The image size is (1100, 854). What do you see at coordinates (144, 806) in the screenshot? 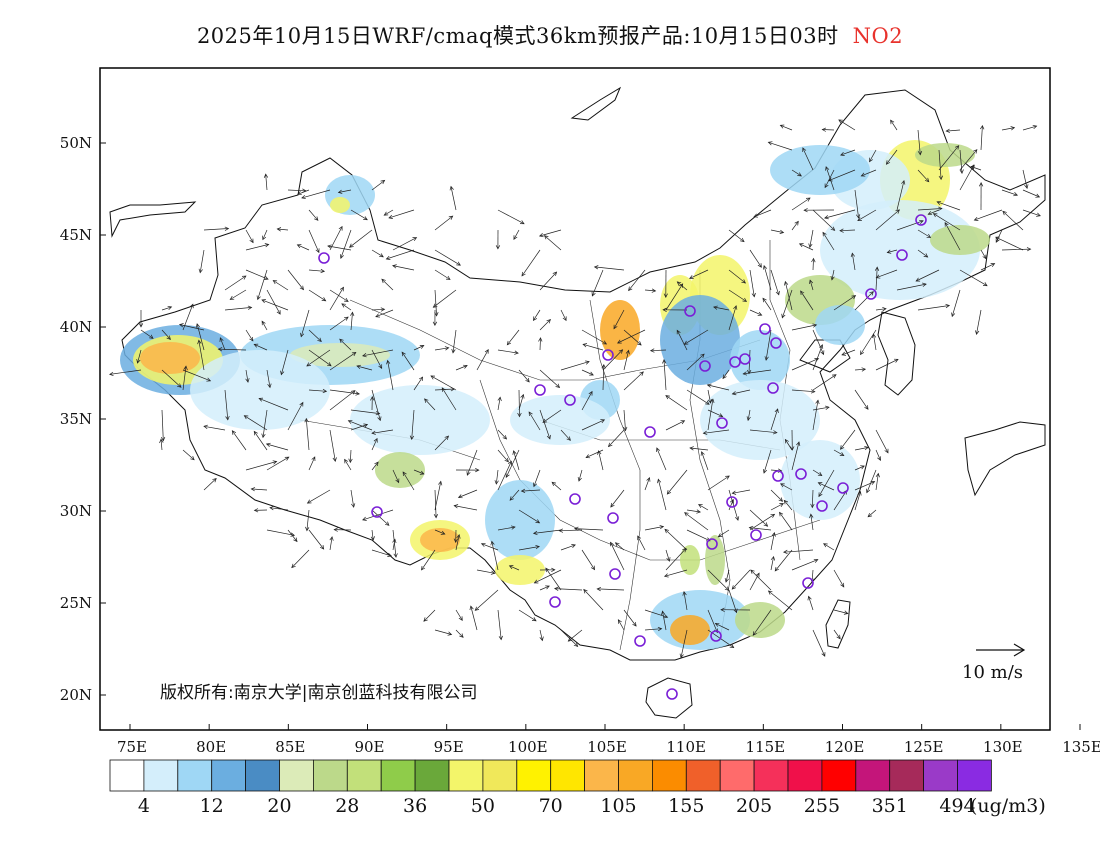
I see `legend-label: 4` at bounding box center [144, 806].